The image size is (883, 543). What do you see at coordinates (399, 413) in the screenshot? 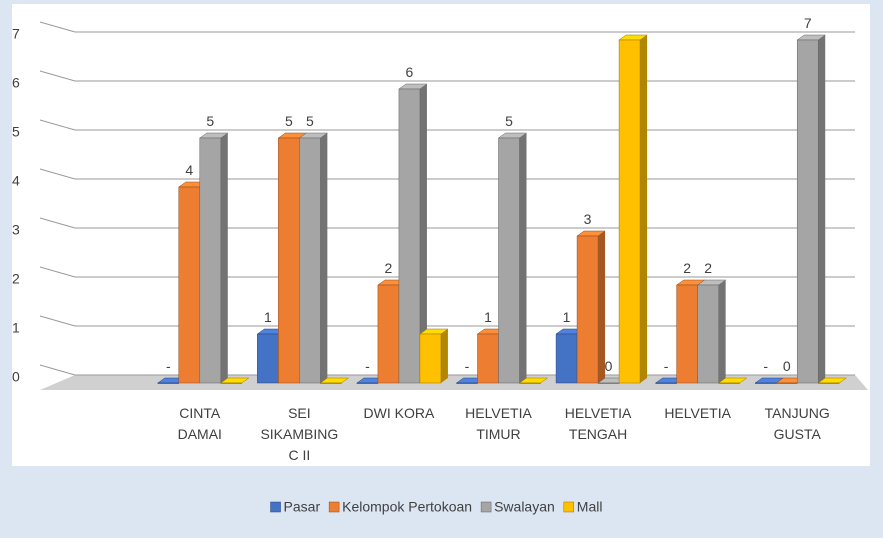
I see `x-tick-label: DWI KORA` at bounding box center [399, 413].